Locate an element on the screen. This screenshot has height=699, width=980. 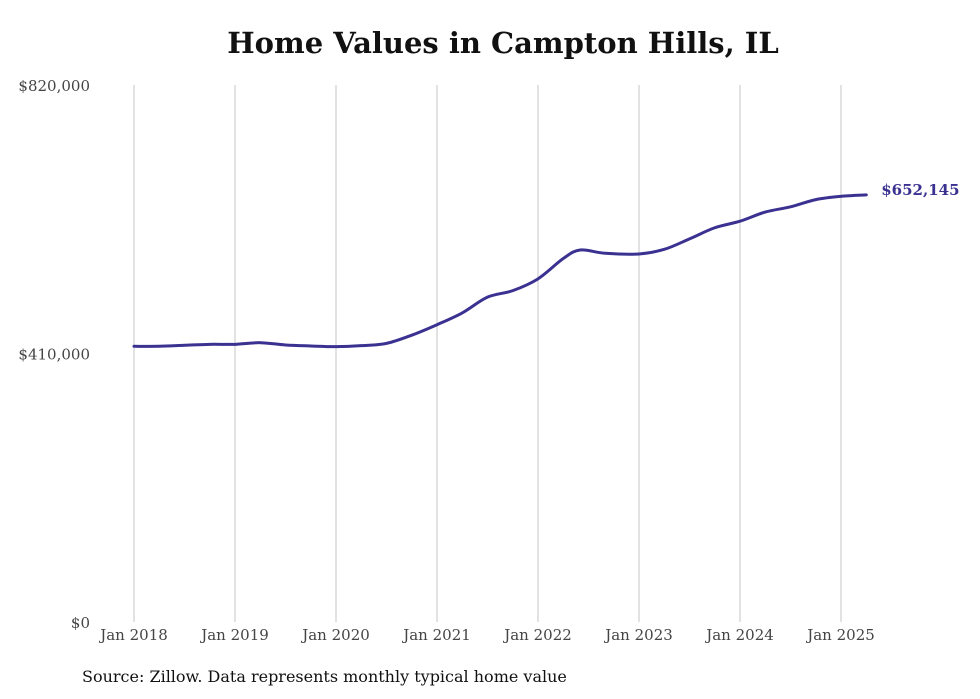
y-tick-label: $410,000 is located at coordinates (54, 355).